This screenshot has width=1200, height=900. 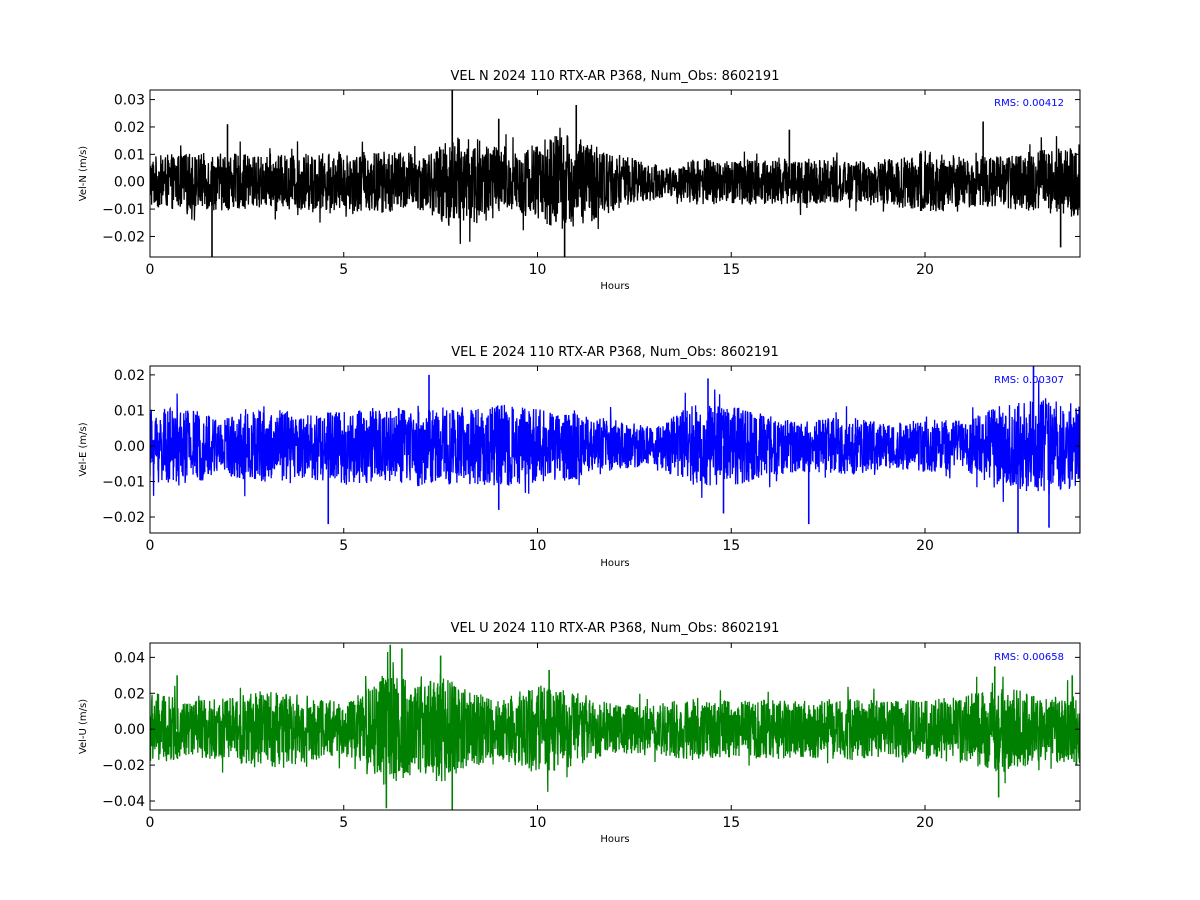 I want to click on y-axis-label: Vel-N (m/s), so click(x=83, y=173).